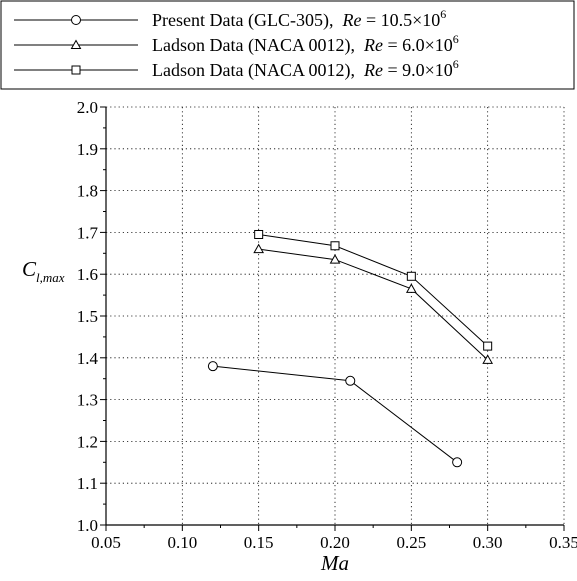 Image resolution: width=577 pixels, height=581 pixels. What do you see at coordinates (87, 400) in the screenshot?
I see `y-tick-label: 1.3` at bounding box center [87, 400].